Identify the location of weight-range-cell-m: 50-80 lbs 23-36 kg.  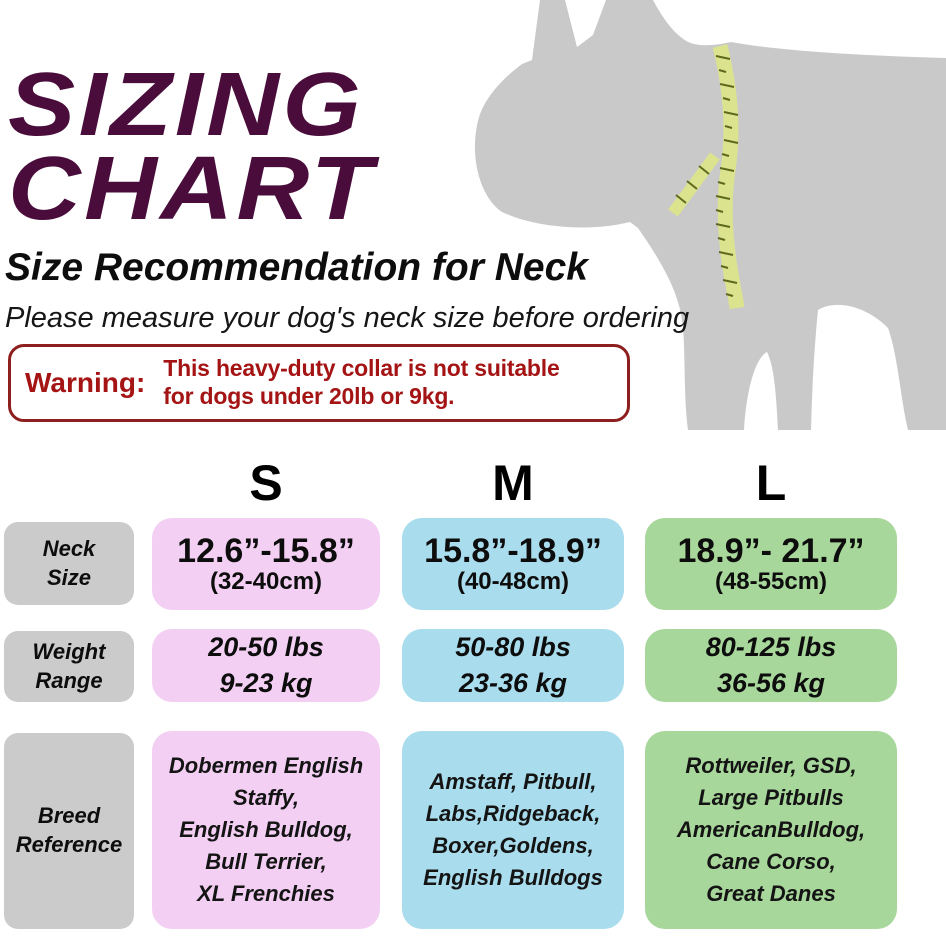
(513, 665).